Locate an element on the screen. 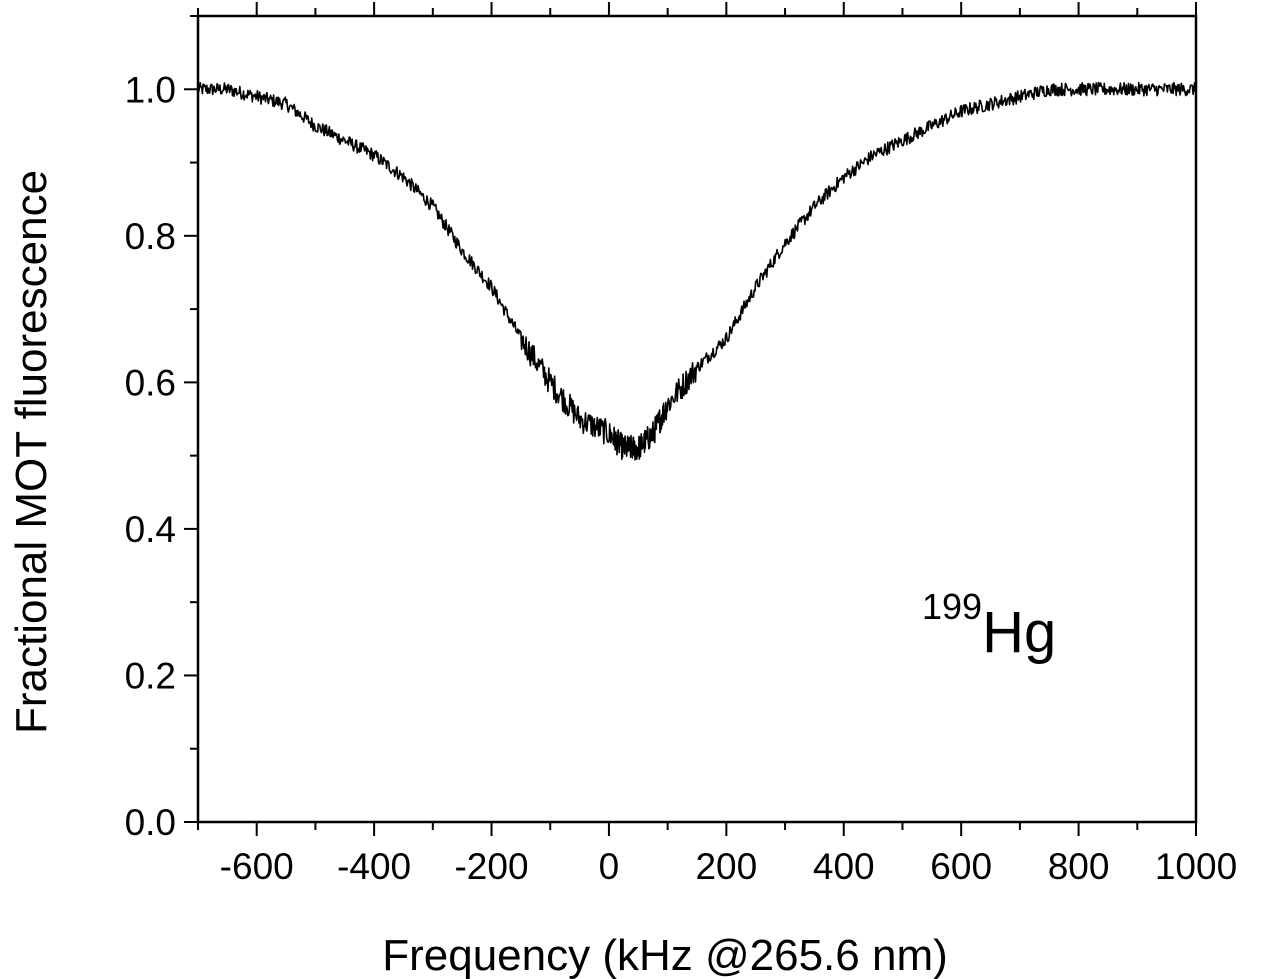 Image resolution: width=1263 pixels, height=979 pixels. x-tick-label: 200 is located at coordinates (726, 866).